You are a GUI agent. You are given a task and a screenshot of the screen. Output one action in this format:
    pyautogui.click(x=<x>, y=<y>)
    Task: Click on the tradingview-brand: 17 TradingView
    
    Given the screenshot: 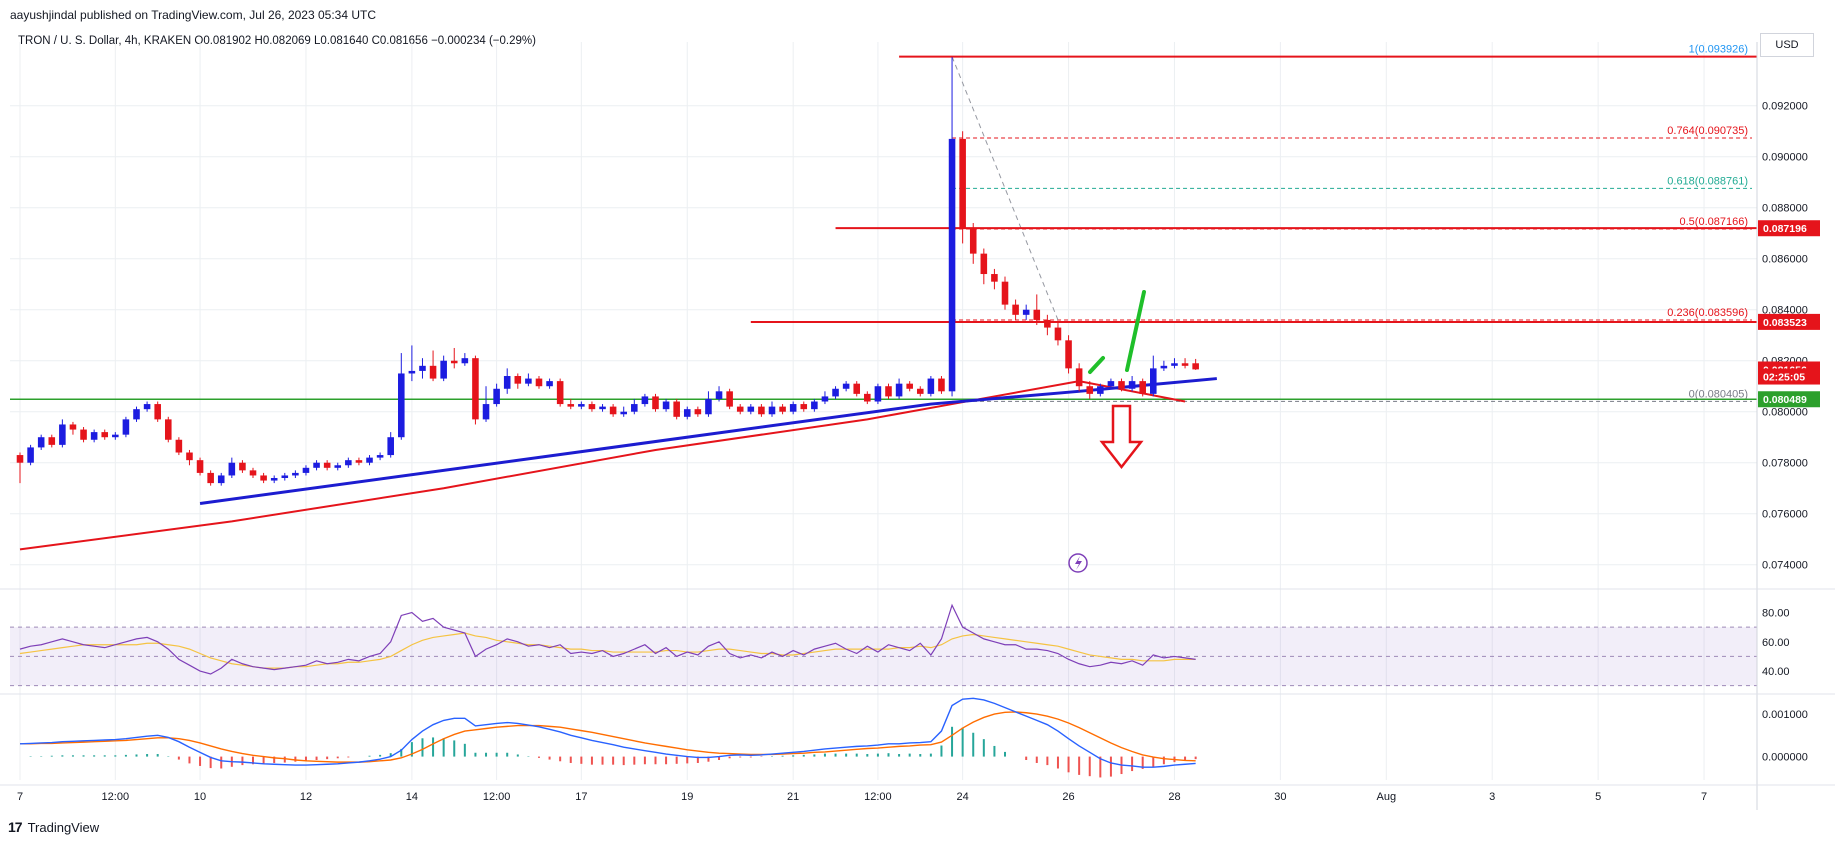 What is the action you would take?
    pyautogui.click(x=53, y=827)
    